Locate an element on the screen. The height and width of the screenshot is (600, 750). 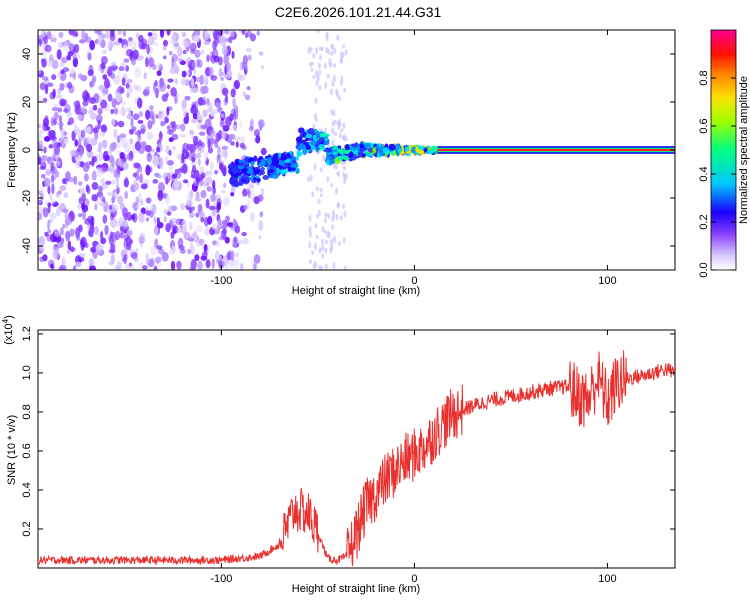
colorbar-tick-label: 0.8 is located at coordinates (704, 77).